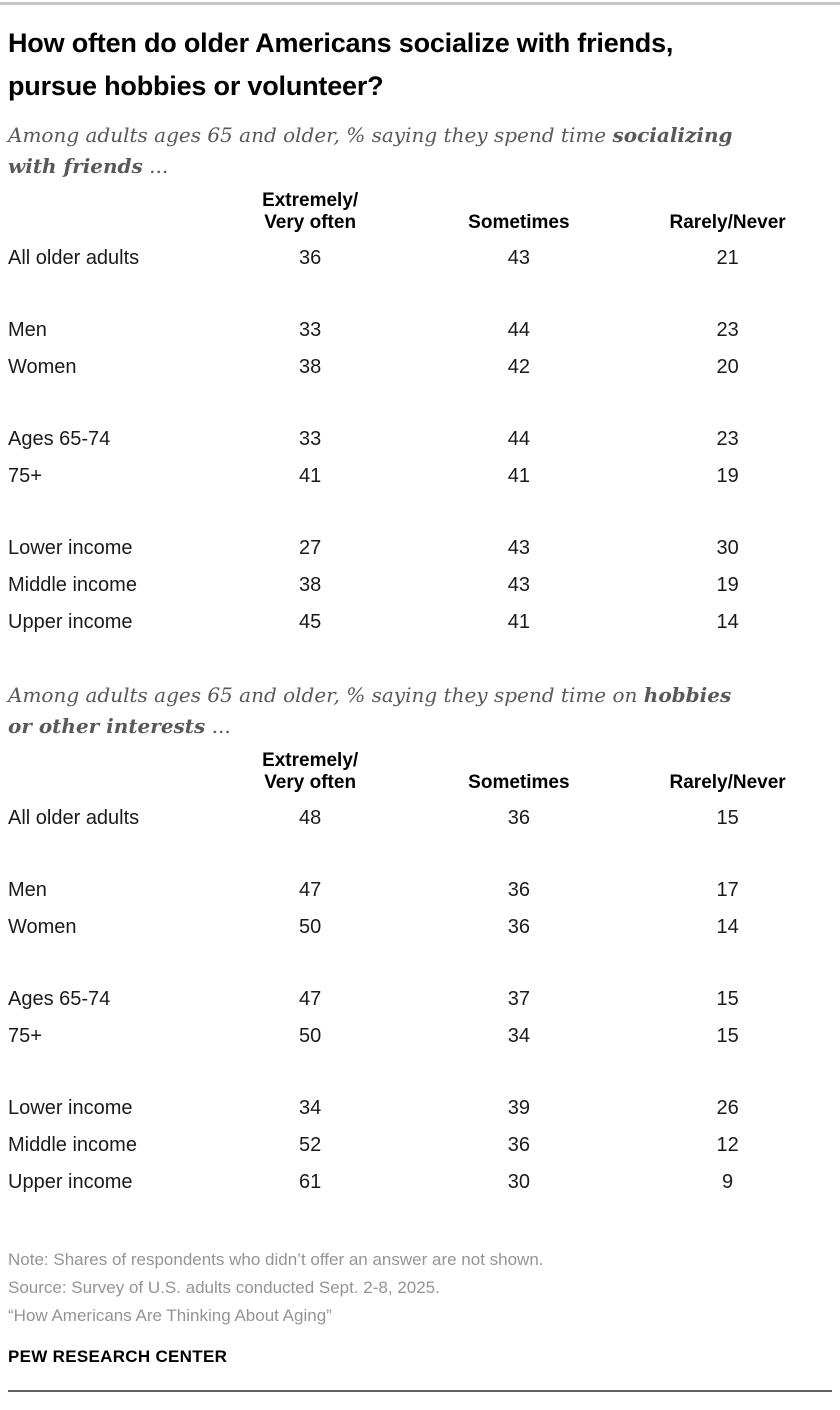 The width and height of the screenshot is (840, 1410). I want to click on table-row: Lower income 34 39 26, so click(420, 1107).